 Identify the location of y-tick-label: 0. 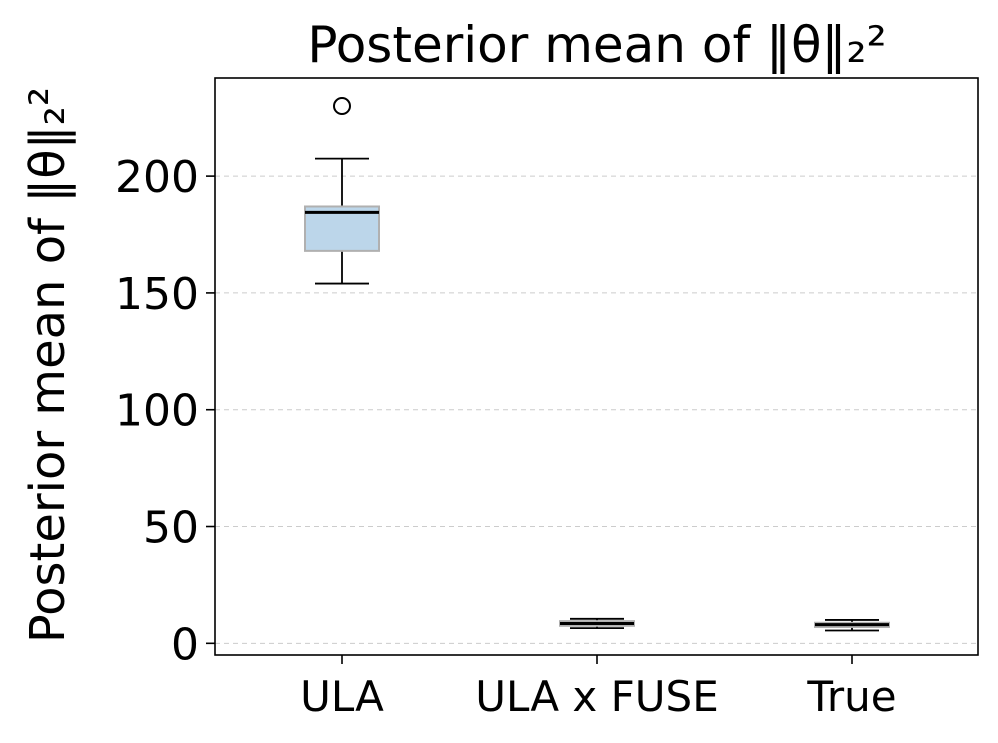
(185, 644).